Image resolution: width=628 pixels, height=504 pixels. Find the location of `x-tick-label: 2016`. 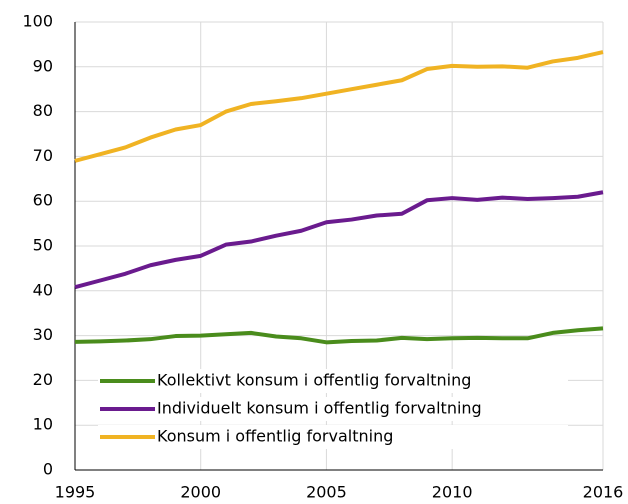

x-tick-label: 2016 is located at coordinates (603, 492).